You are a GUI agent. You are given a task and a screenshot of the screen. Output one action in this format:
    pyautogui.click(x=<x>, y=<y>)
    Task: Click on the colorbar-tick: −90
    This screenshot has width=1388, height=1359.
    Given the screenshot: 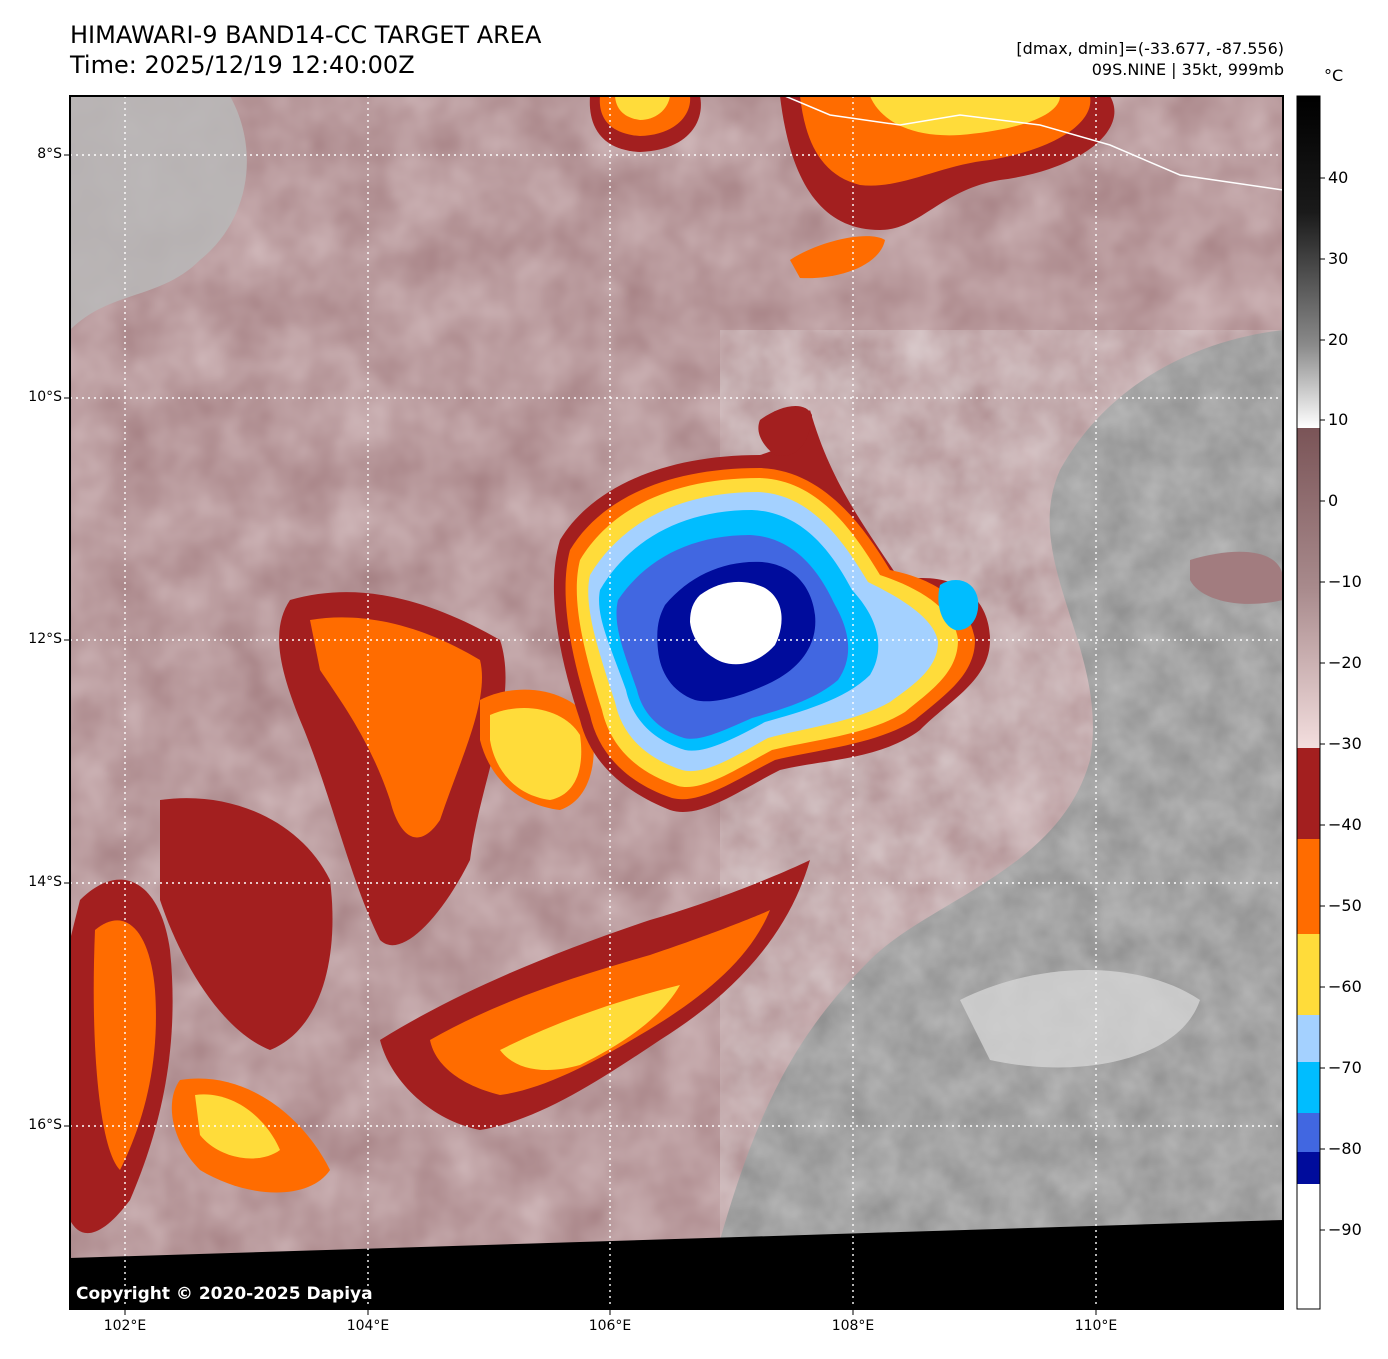 What is the action you would take?
    pyautogui.click(x=1345, y=1229)
    